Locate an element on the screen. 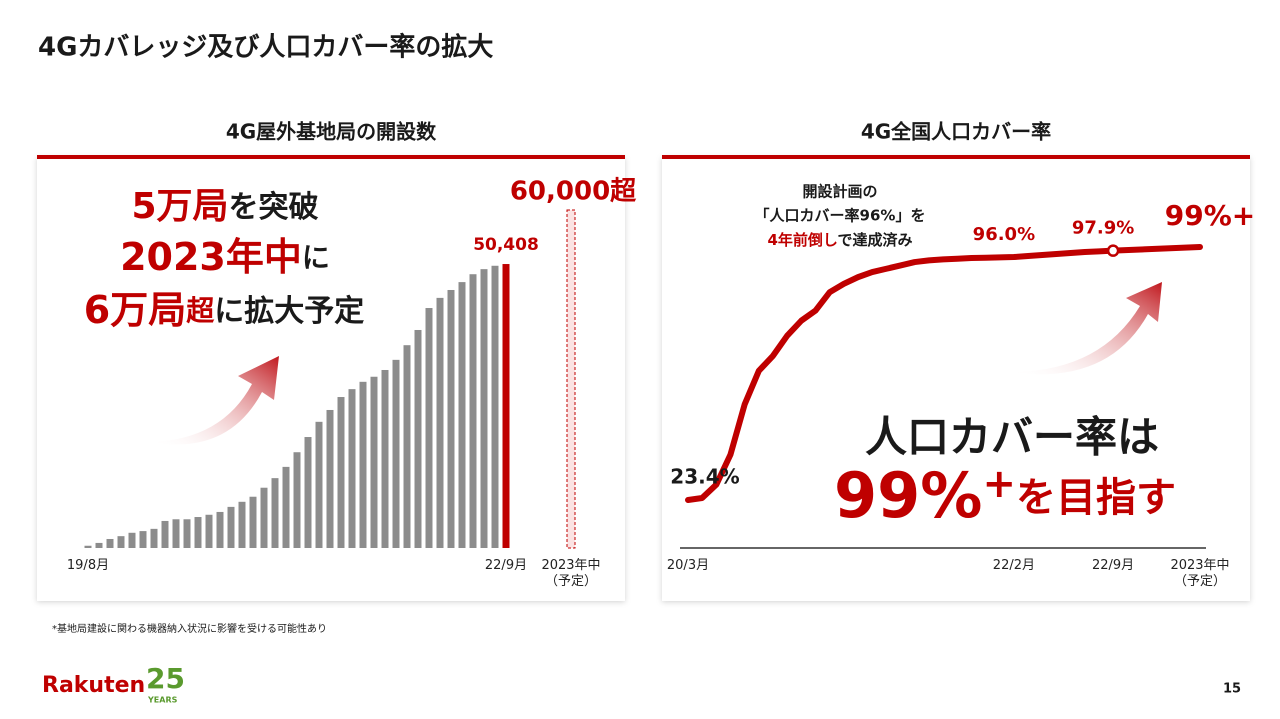 The width and height of the screenshot is (1280, 719). panel-title: 4G屋外基地局の開設数 is located at coordinates (331, 132).